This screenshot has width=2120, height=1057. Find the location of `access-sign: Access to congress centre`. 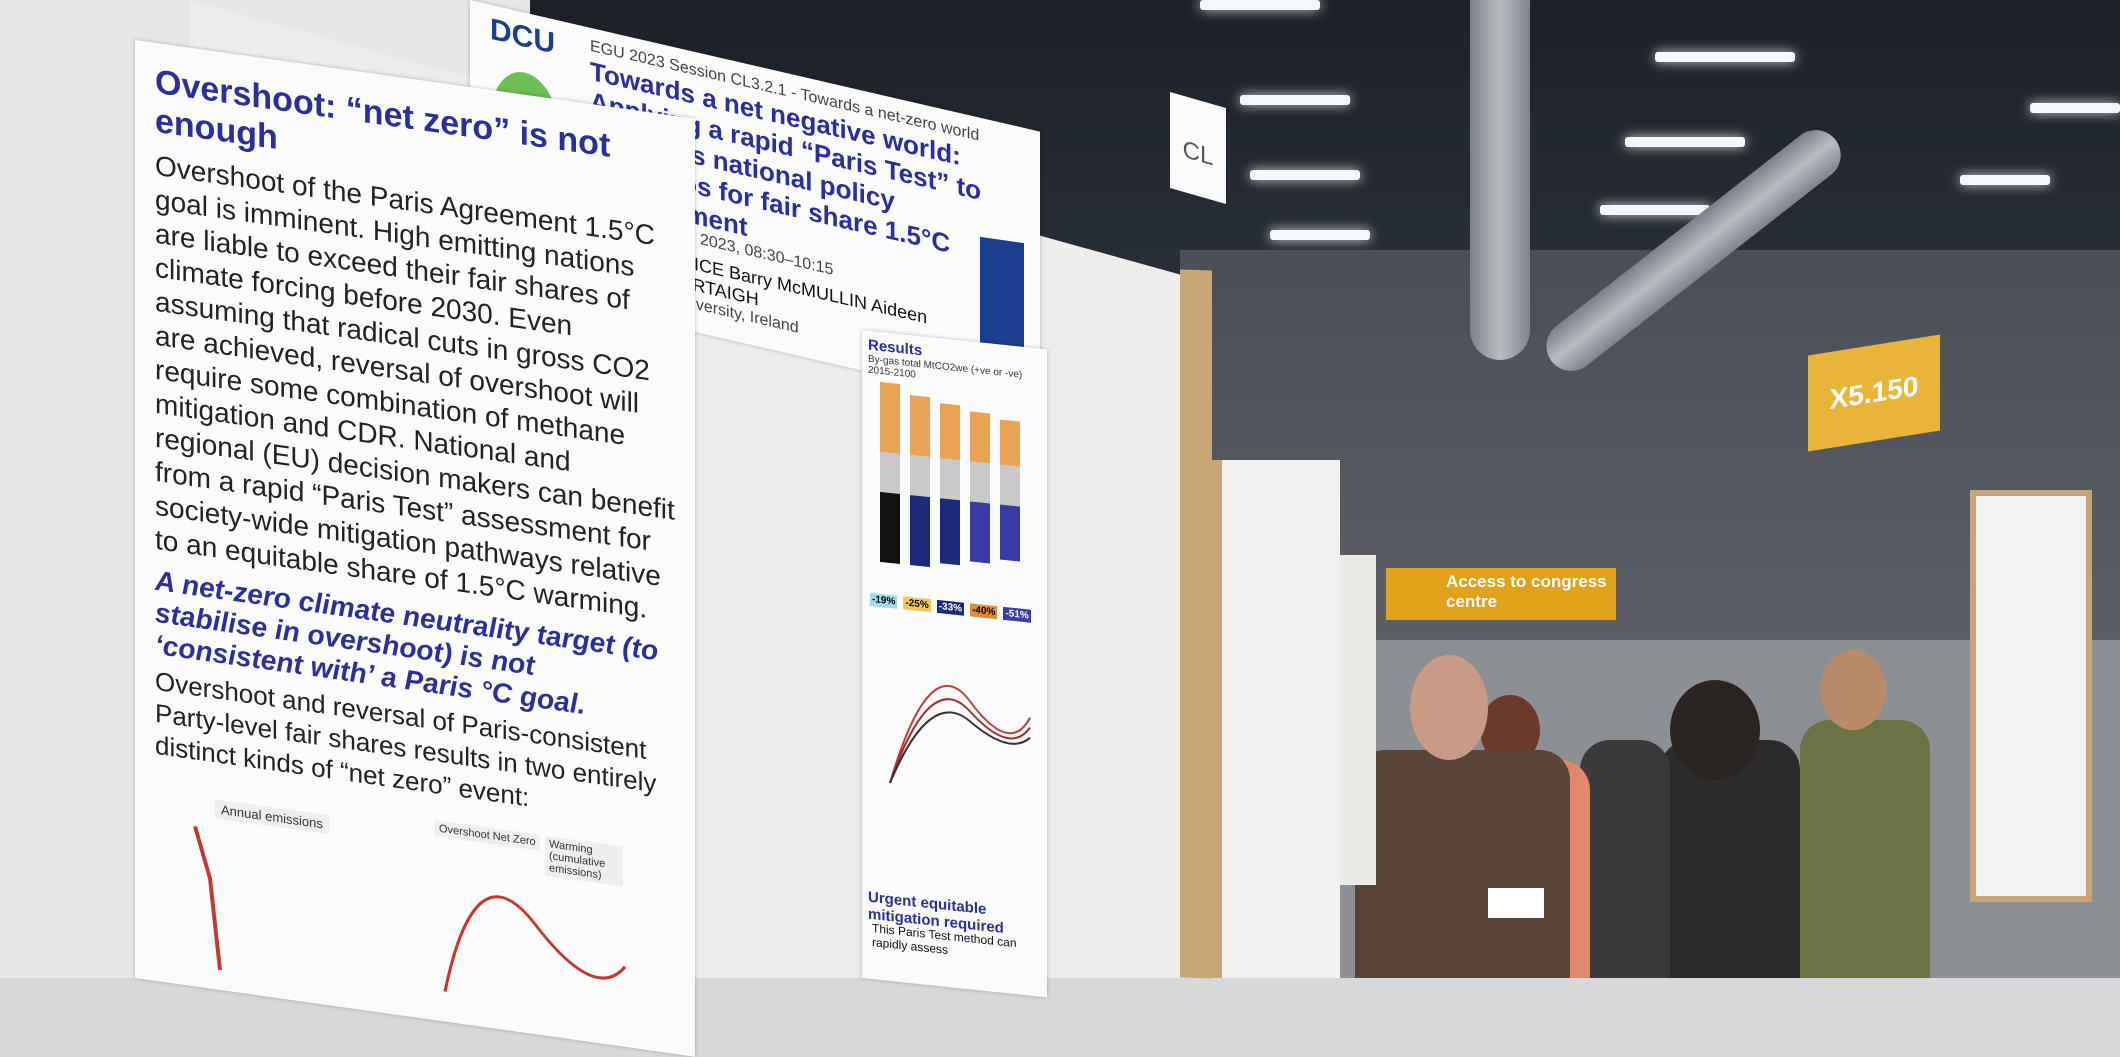

access-sign: Access to congress centre is located at coordinates (1501, 594).